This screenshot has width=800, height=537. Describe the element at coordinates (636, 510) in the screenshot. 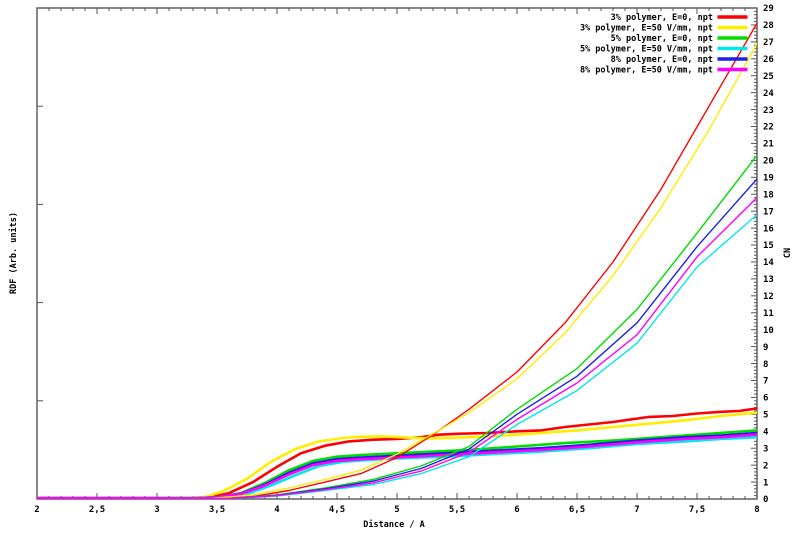

I see `x-tick-label: 7` at that location.